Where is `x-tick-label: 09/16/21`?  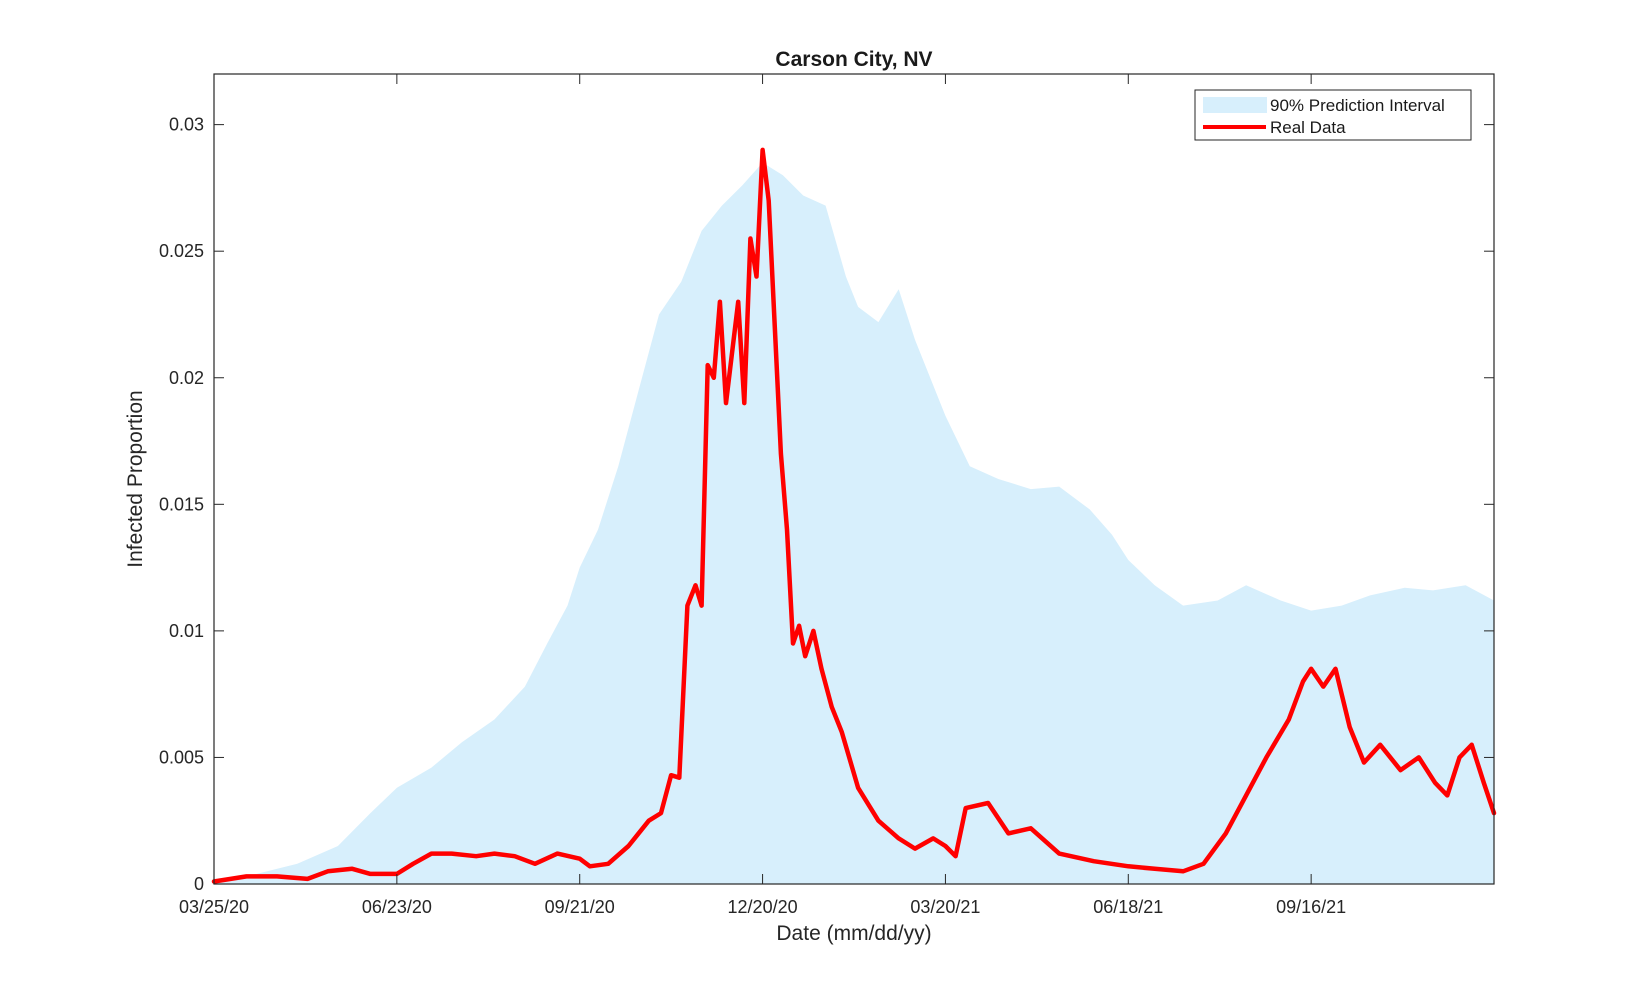 x-tick-label: 09/16/21 is located at coordinates (1311, 907).